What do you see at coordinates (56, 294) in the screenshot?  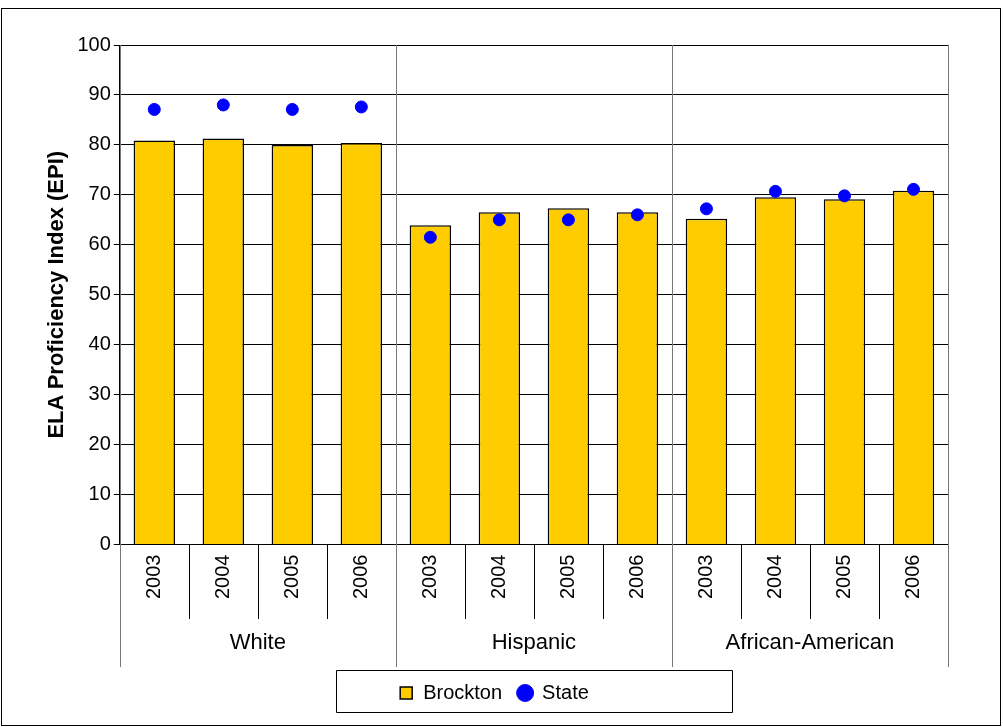 I see `y-axis-title: ELA Proficiency Index (EPI)` at bounding box center [56, 294].